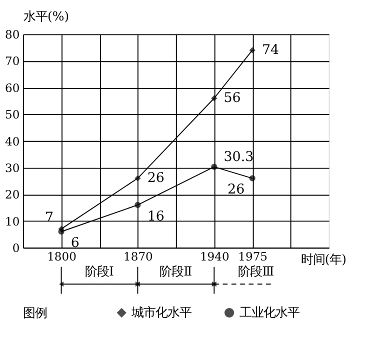 This screenshot has width=373, height=349. I want to click on y-axis-title: 水平(%), so click(47, 16).